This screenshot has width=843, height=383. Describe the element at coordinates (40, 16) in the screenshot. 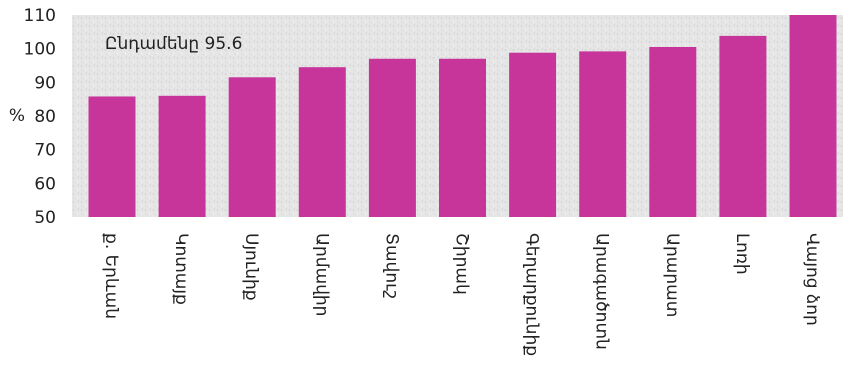

I see `y-tick-label: 110` at that location.